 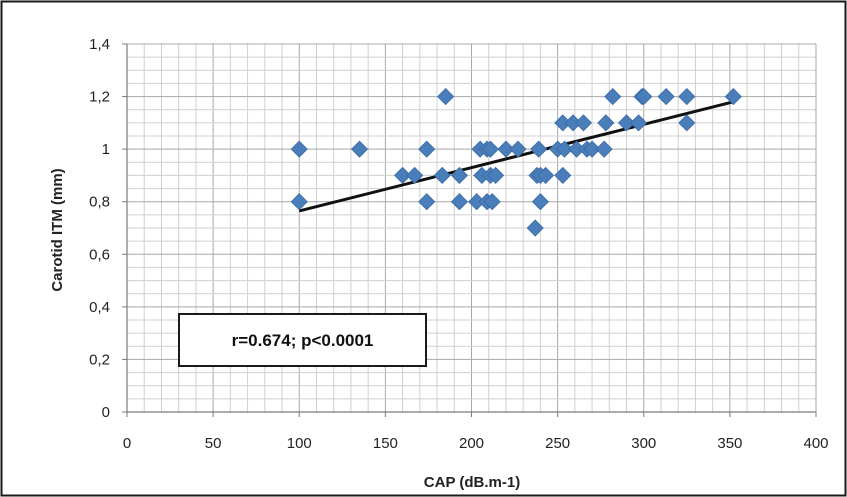 I want to click on x-tick-label: 250, so click(x=557, y=443).